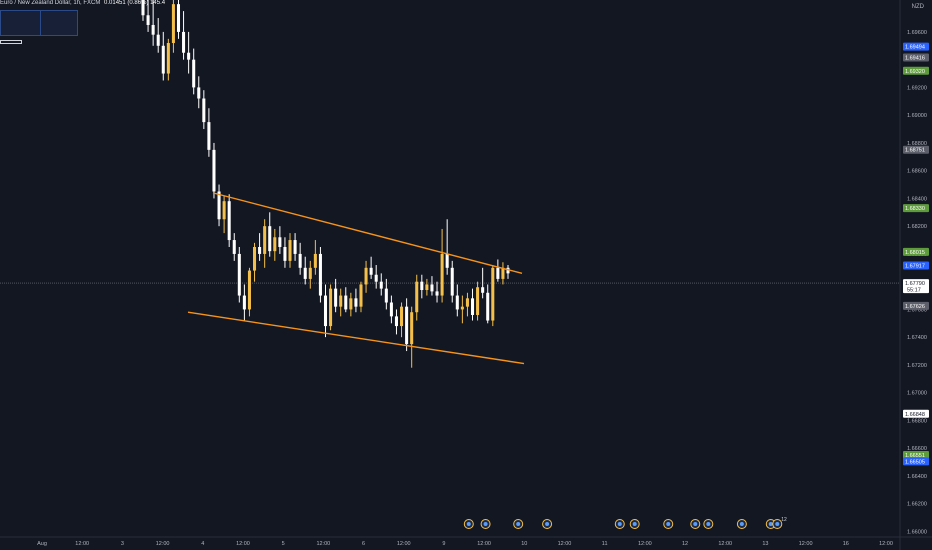 The width and height of the screenshot is (932, 550). What do you see at coordinates (443, 544) in the screenshot?
I see `x-tick-label: 9` at bounding box center [443, 544].